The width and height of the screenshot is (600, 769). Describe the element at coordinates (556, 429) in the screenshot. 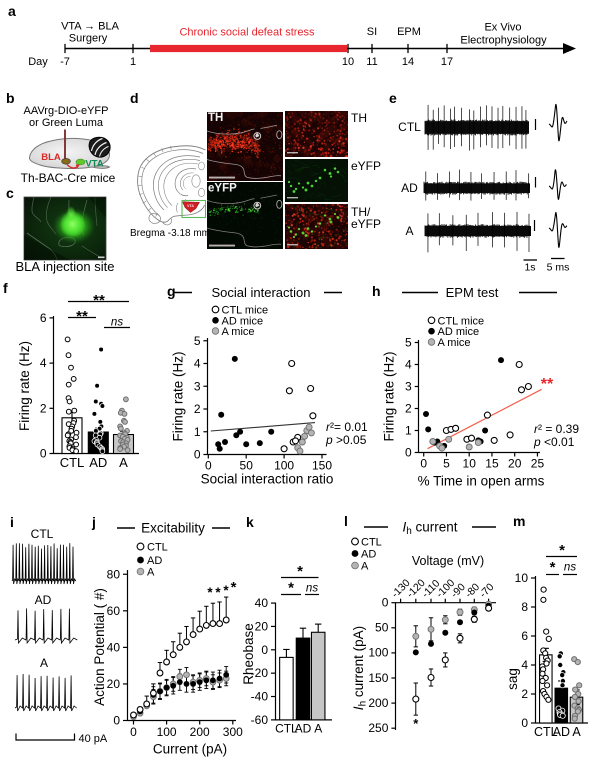

I see `svg-text: r² = 0.39` at that location.